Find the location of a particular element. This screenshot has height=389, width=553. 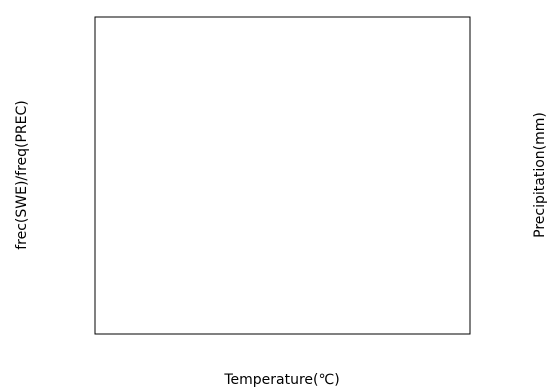

y-axis-label: frec(SWE)/freq(PREC) is located at coordinates (22, 175).